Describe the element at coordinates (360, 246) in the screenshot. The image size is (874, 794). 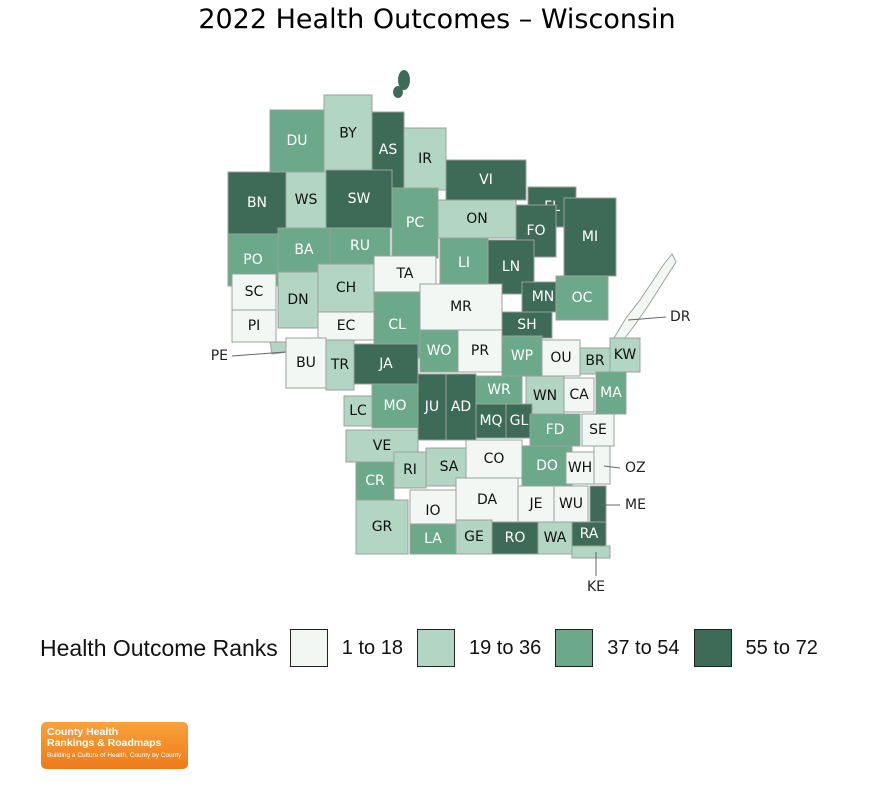
I see `county-label: RU` at that location.